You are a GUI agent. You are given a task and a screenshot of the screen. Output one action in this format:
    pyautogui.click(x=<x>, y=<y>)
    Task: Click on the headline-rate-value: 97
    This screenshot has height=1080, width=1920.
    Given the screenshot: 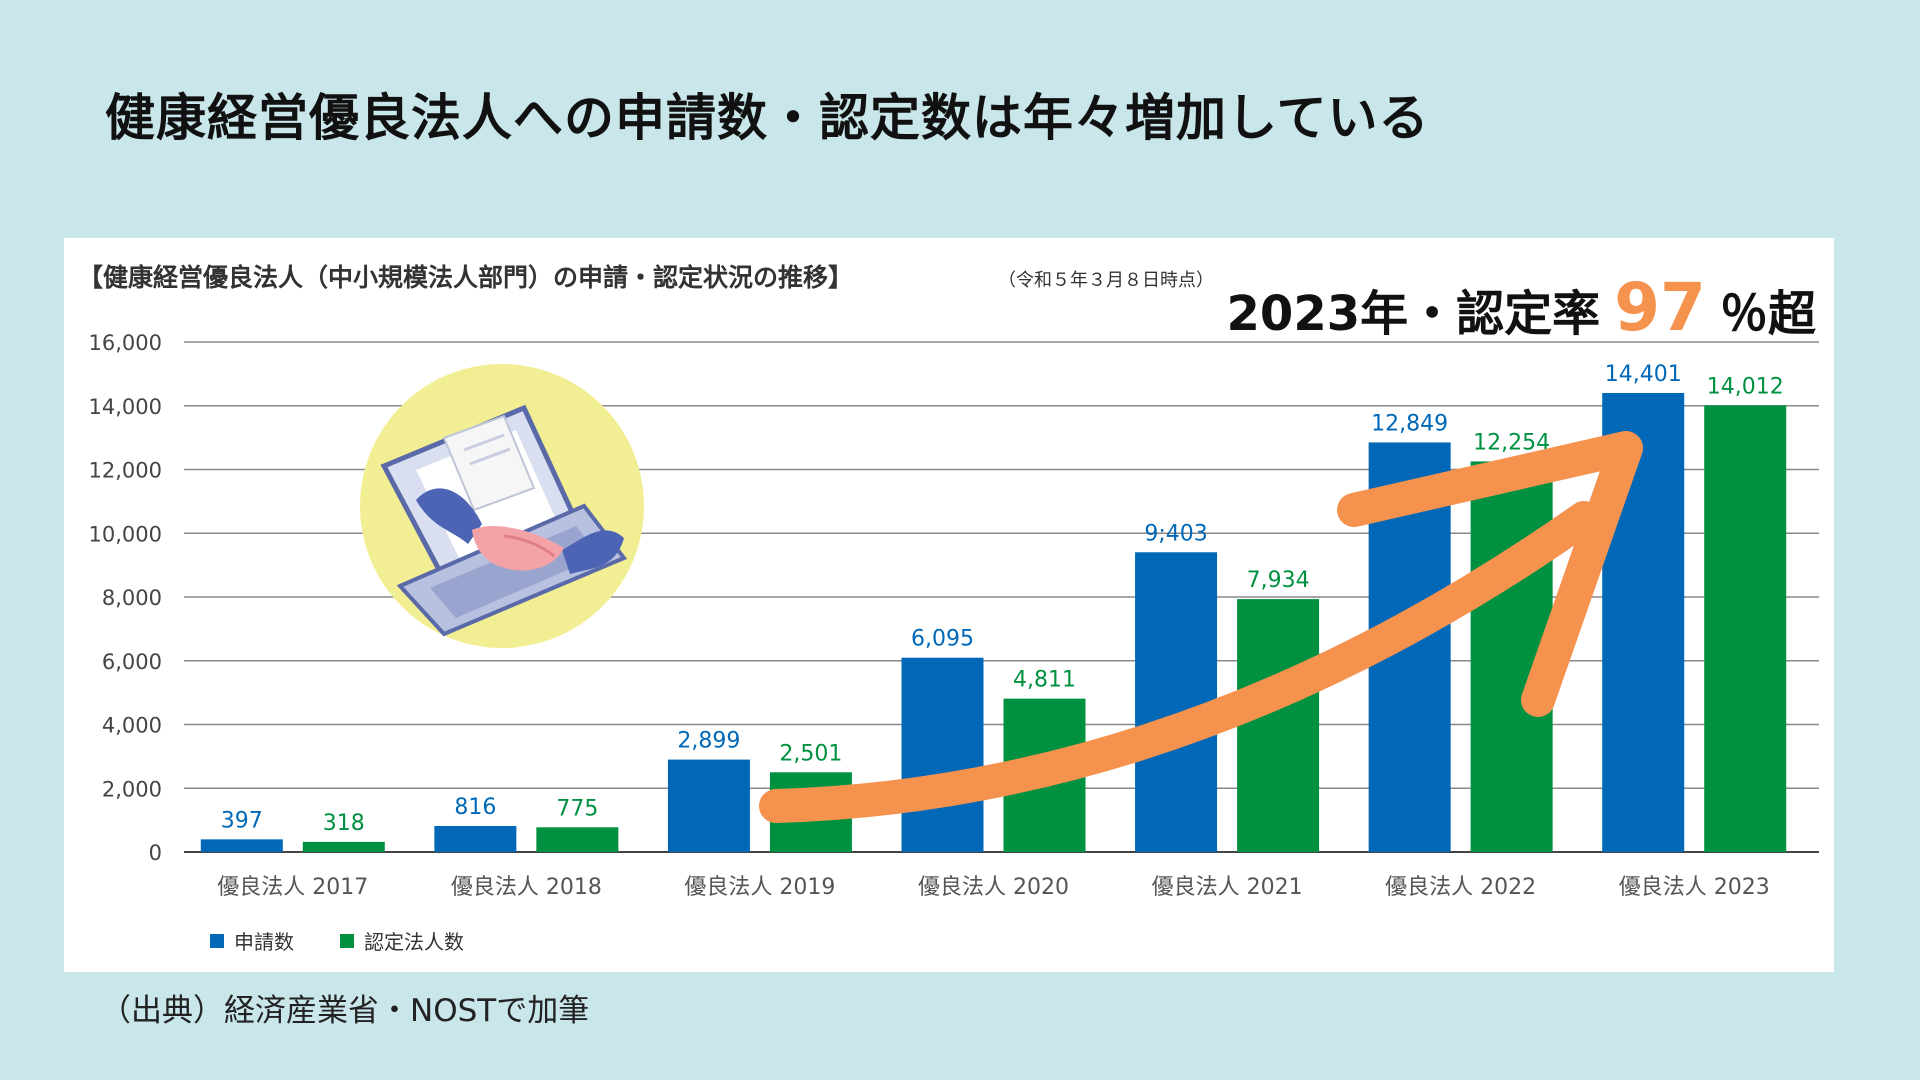 What is the action you would take?
    pyautogui.click(x=1660, y=307)
    